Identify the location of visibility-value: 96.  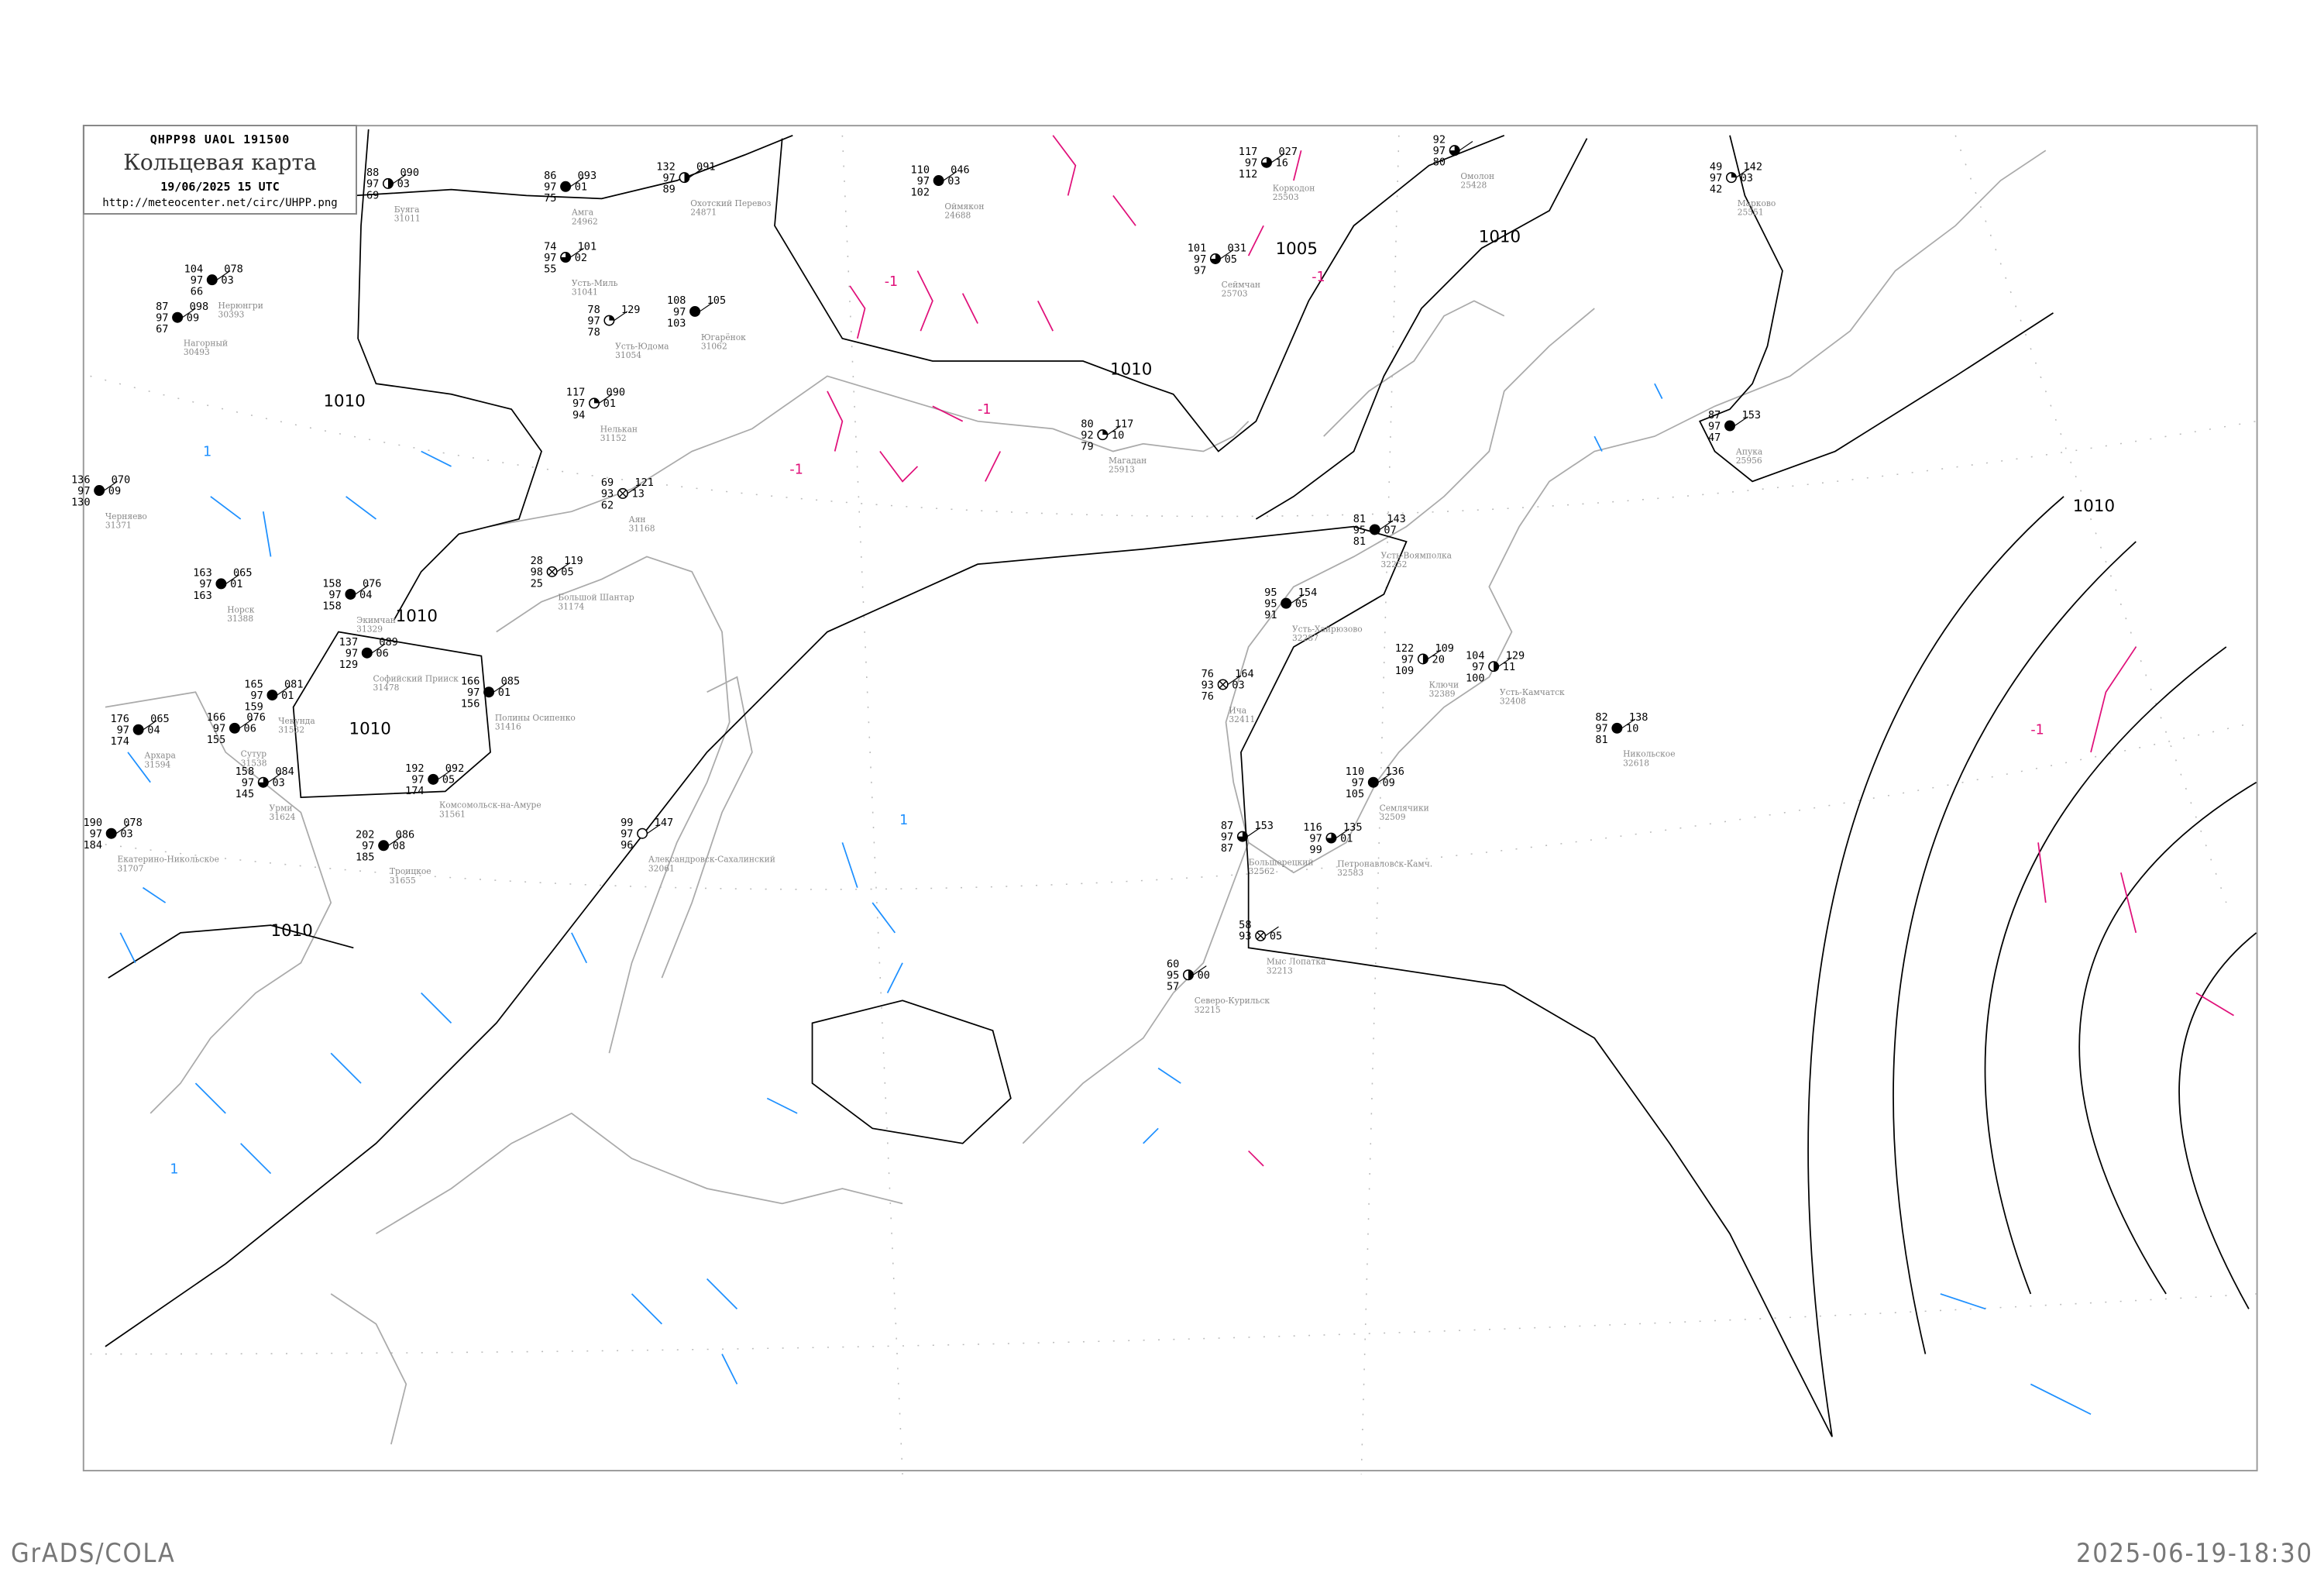
(627, 845).